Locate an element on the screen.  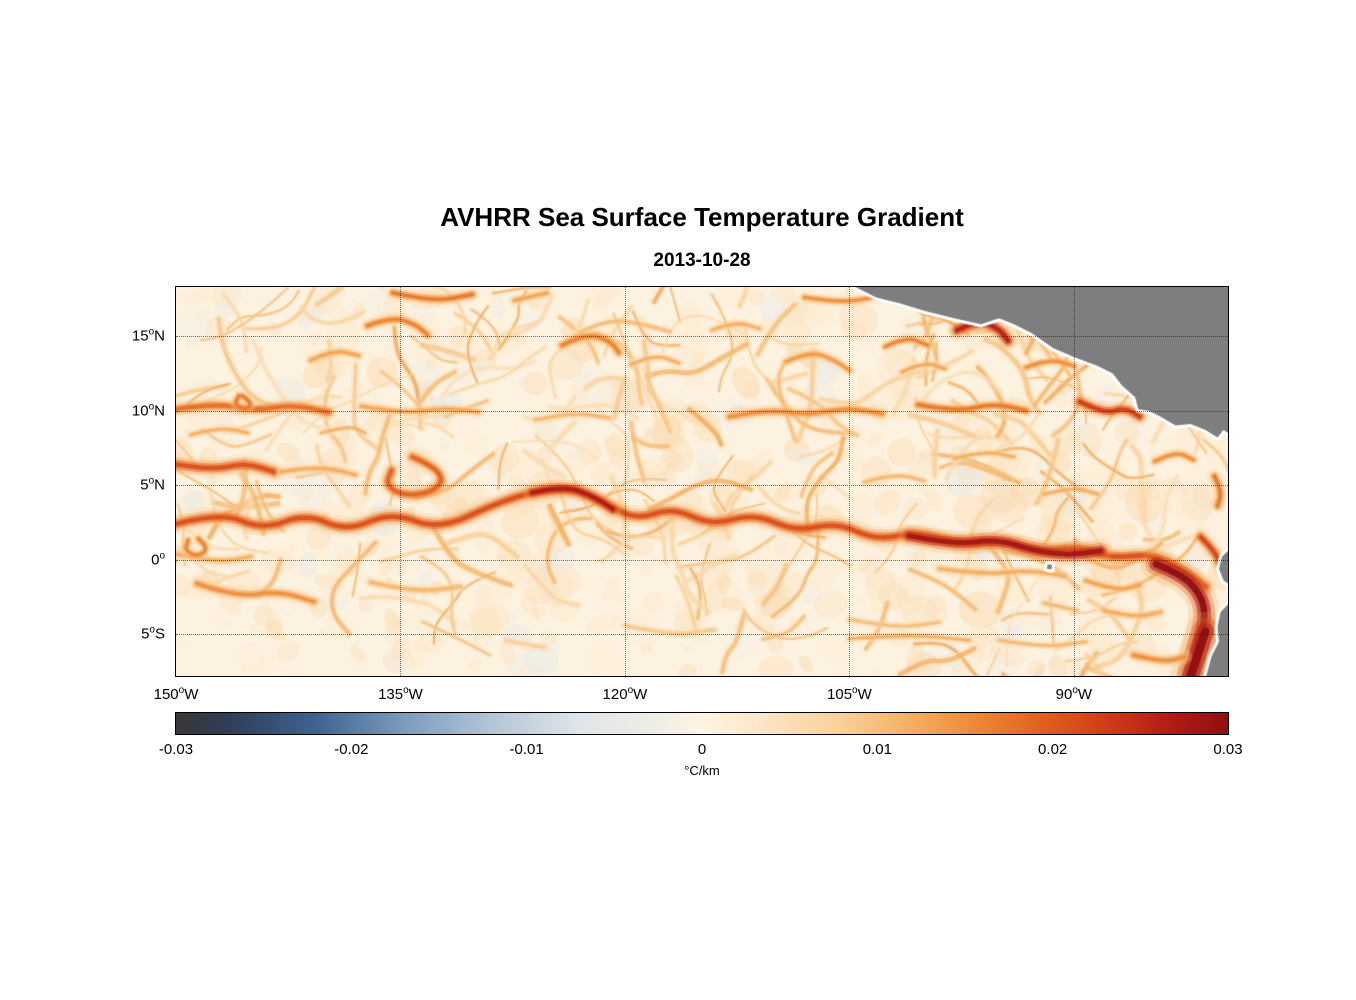
colorbar-tick-label: 0 is located at coordinates (702, 749).